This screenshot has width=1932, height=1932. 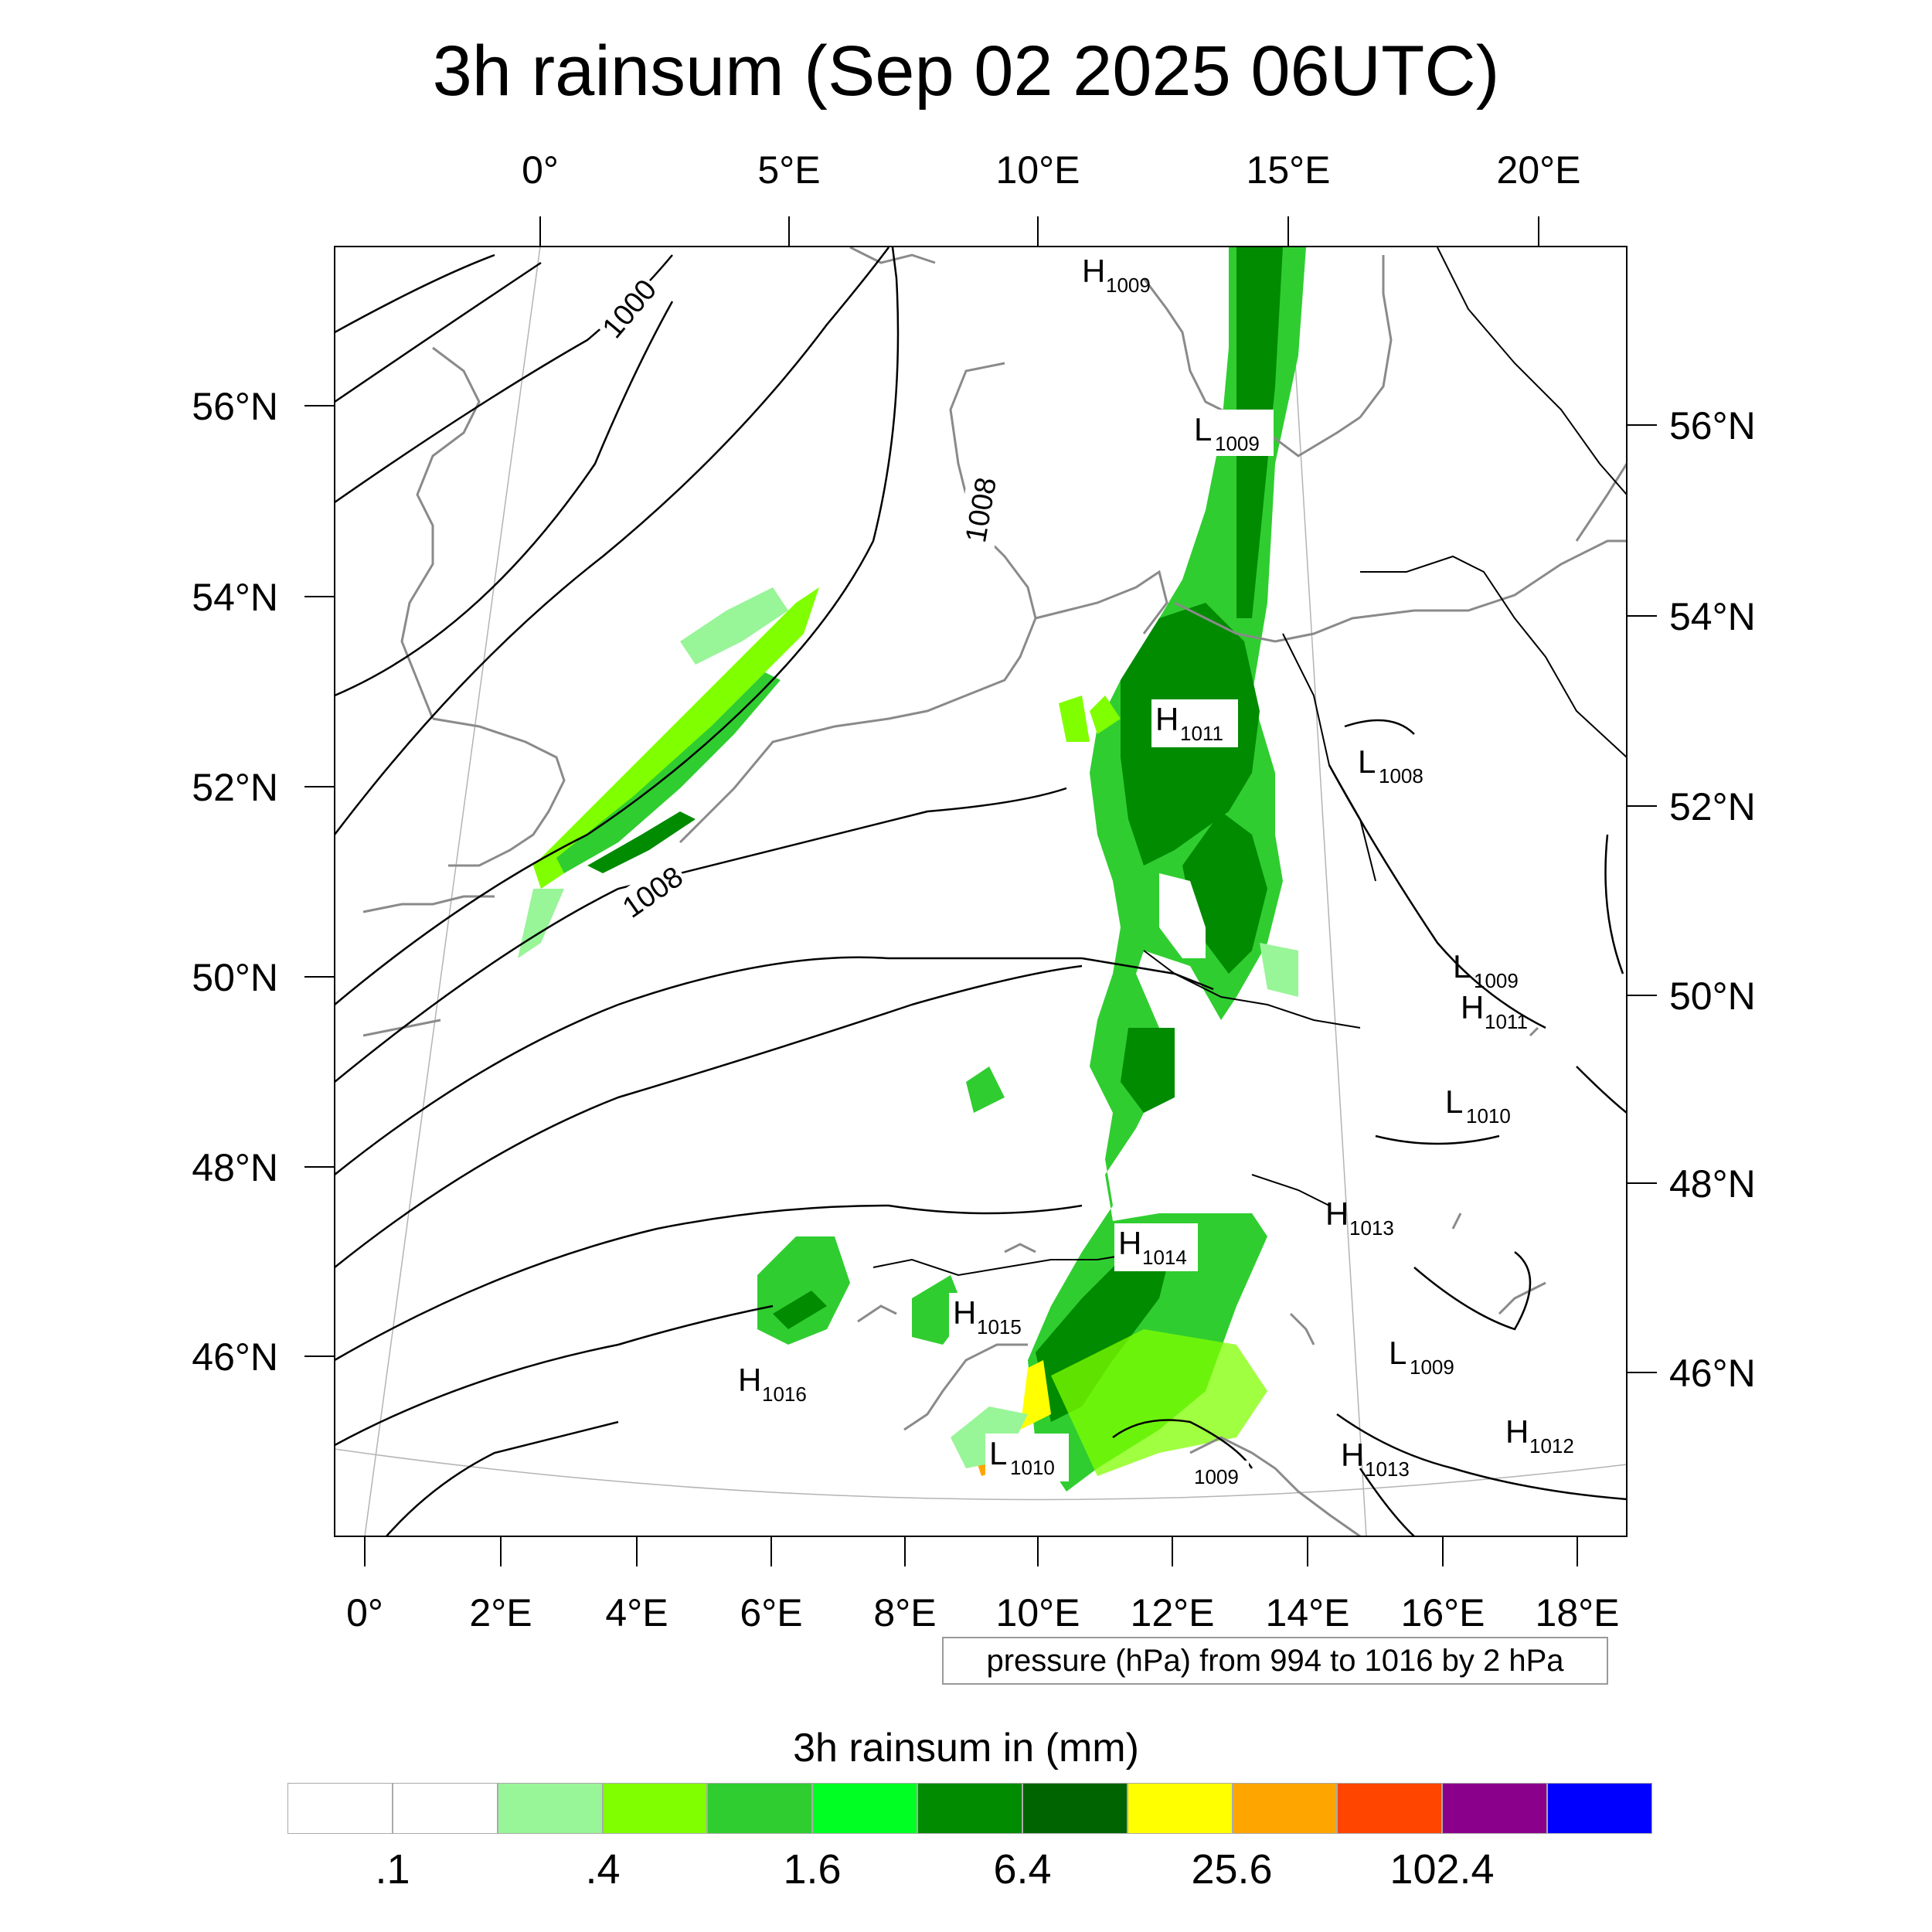 I want to click on top-lon-label: 5°E, so click(x=788, y=170).